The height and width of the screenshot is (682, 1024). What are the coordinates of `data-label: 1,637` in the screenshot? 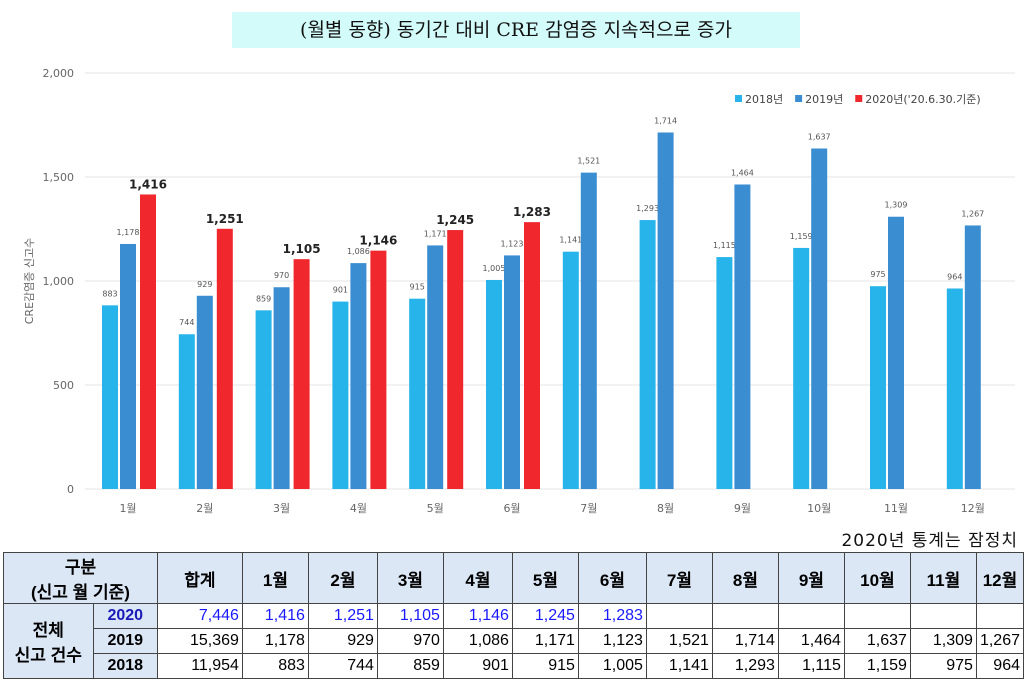 It's located at (819, 137).